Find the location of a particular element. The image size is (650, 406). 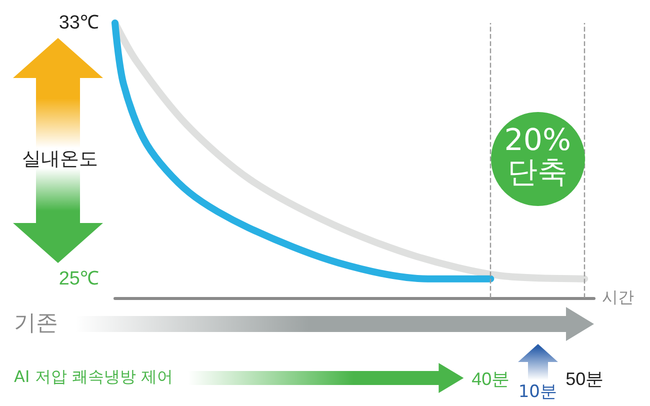

y-tick-label: 25℃ is located at coordinates (78, 279).